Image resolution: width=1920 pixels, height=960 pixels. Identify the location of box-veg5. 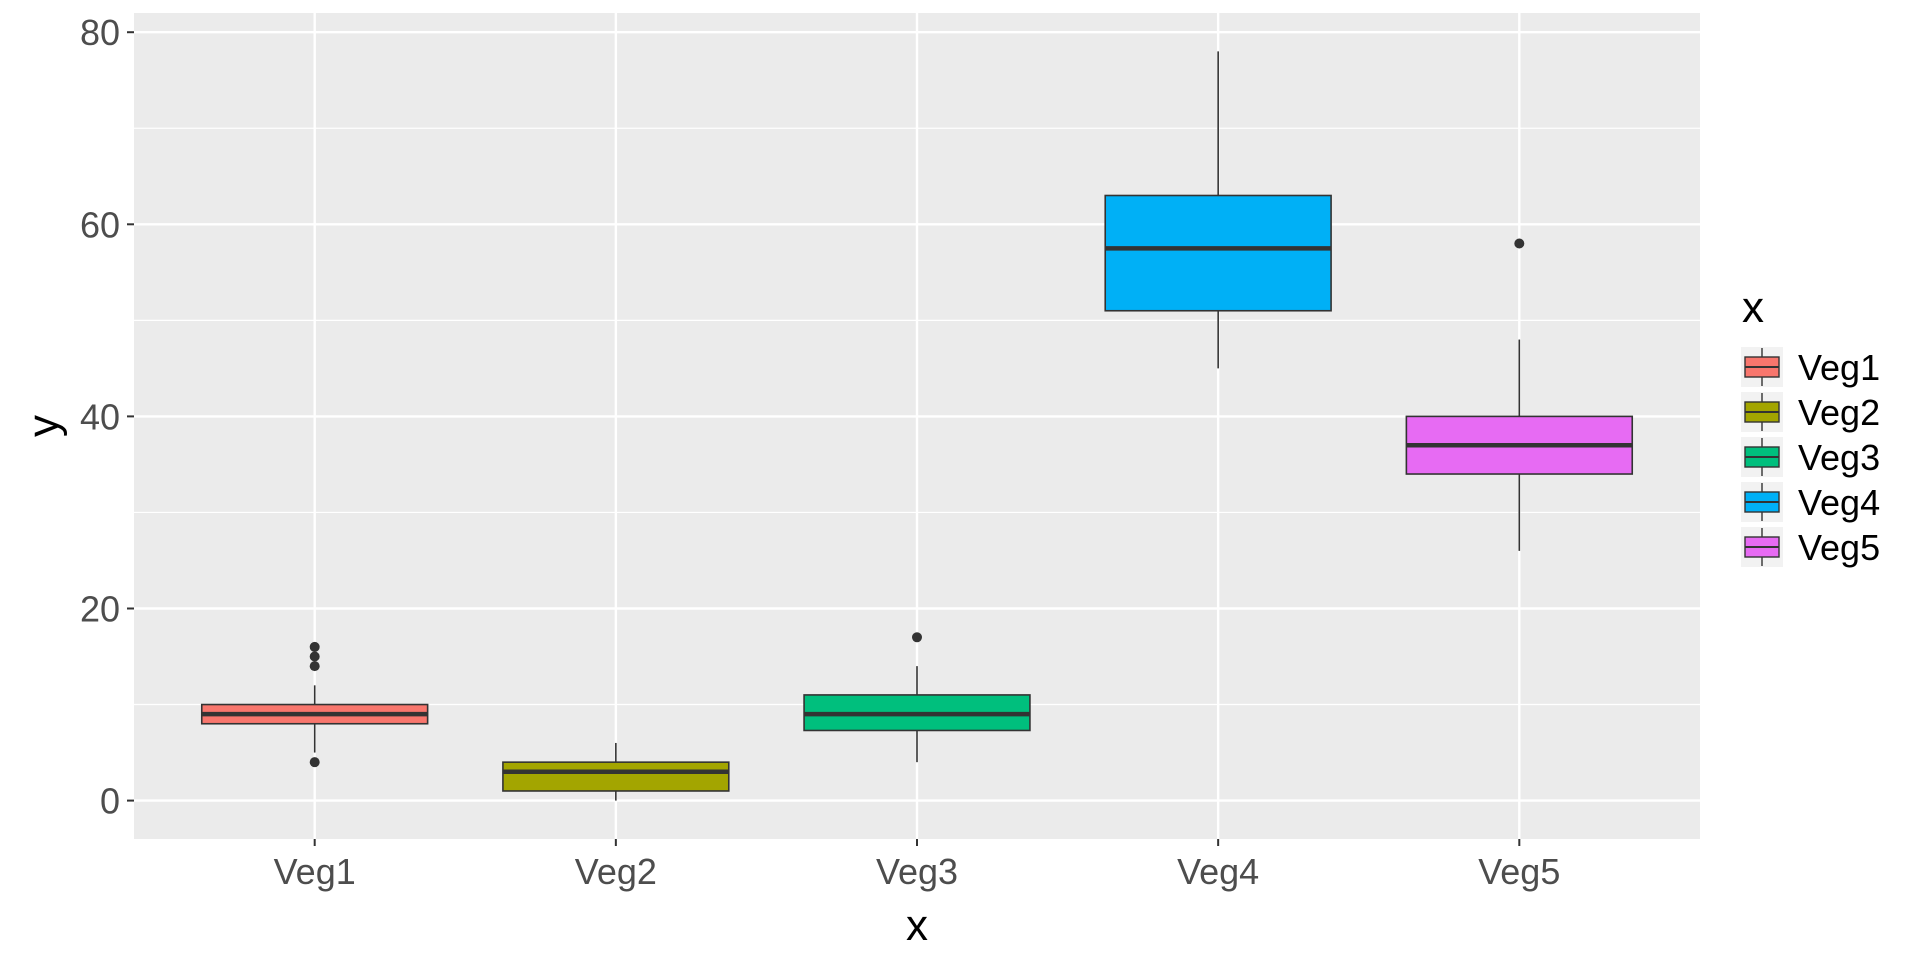
(1519, 394).